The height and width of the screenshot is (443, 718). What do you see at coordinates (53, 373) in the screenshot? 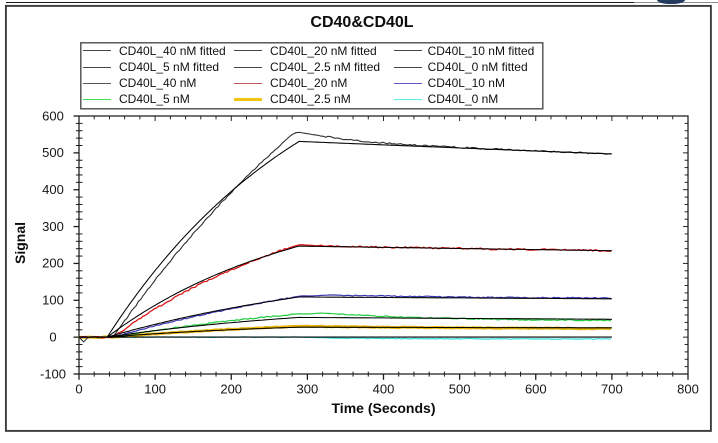
I see `svg-text: -100` at bounding box center [53, 373].